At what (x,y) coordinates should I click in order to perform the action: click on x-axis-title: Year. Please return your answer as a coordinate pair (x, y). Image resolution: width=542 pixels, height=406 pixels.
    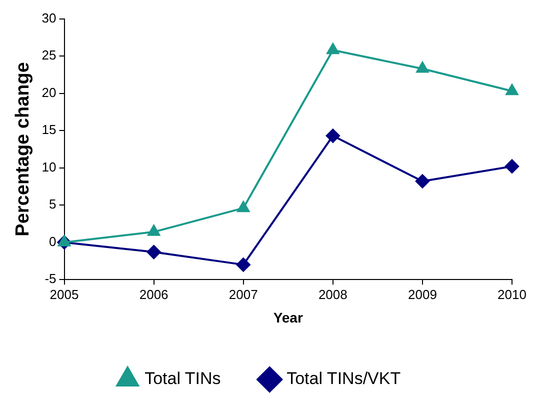
    Looking at the image, I should click on (288, 317).